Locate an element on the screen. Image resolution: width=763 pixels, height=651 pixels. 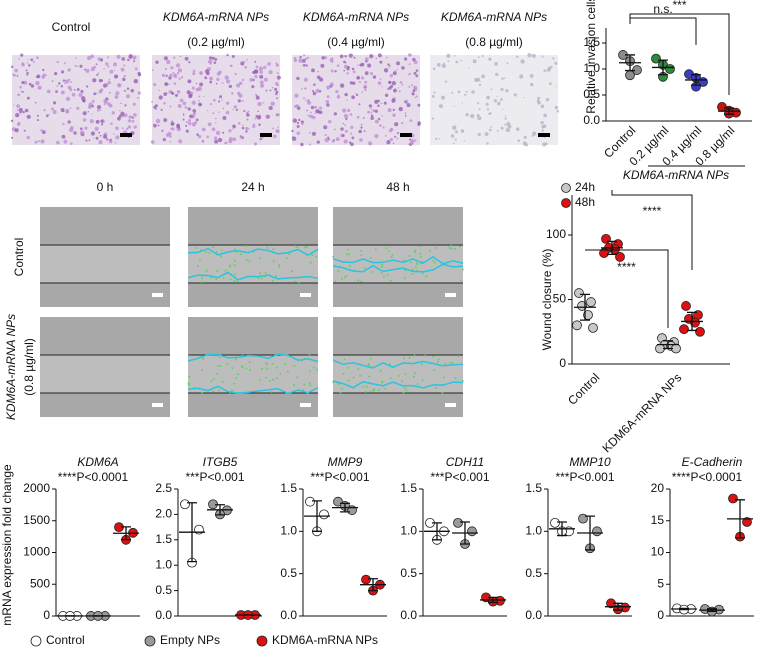
error-bar is located at coordinates (465, 533).